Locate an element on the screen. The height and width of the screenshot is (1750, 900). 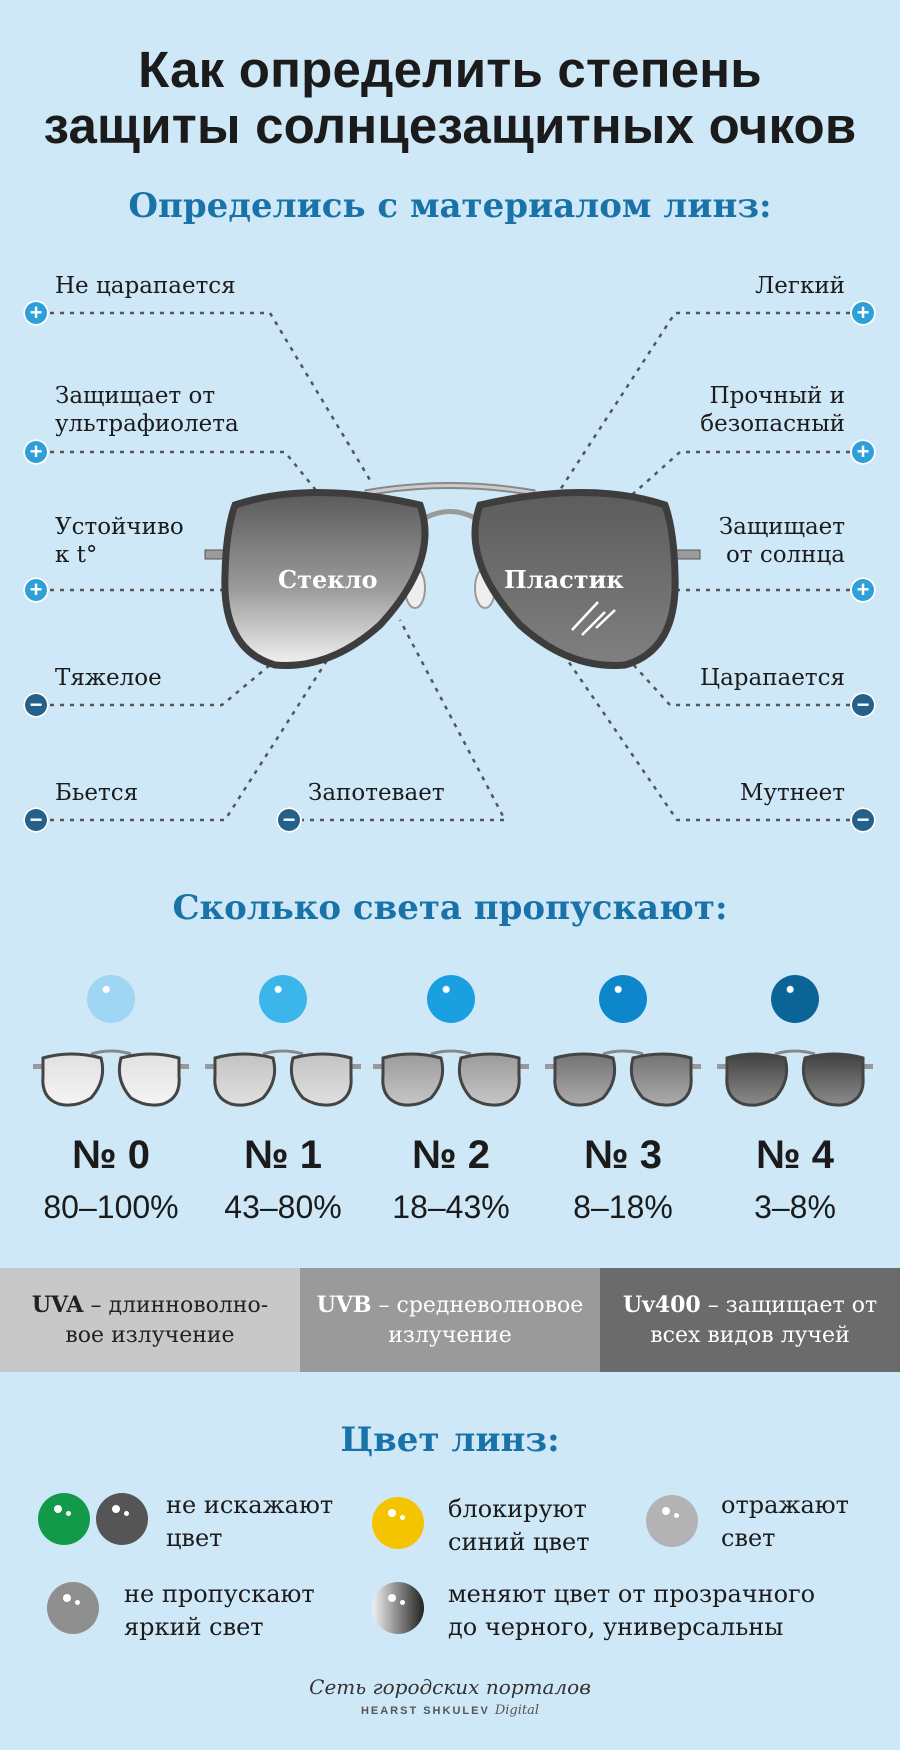
color-item-2-line2: синий цвет is located at coordinates (519, 1542).